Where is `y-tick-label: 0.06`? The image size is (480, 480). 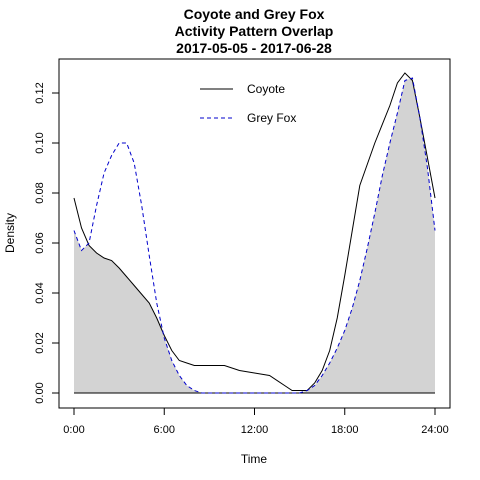
y-tick-label: 0.06 is located at coordinates (40, 242).